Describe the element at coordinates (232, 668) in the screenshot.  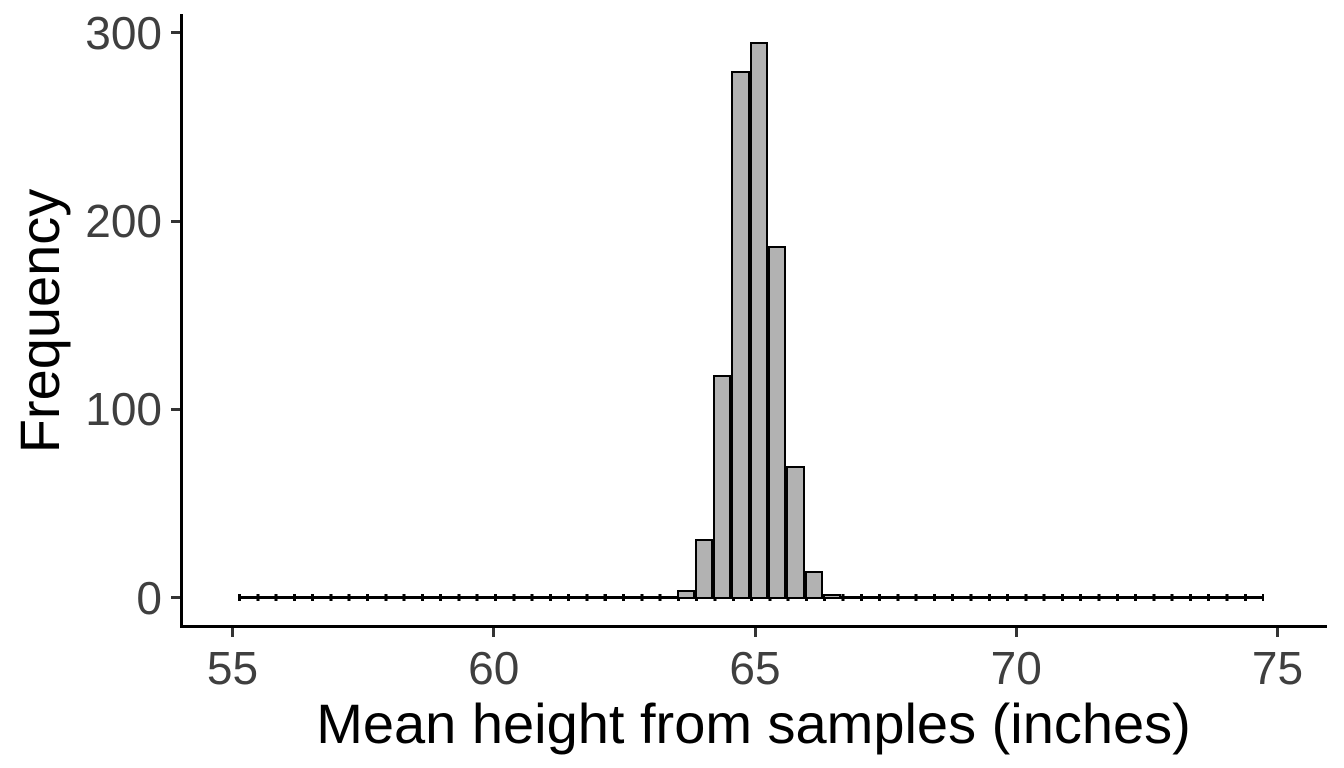
I see `x-tick-label: 55` at that location.